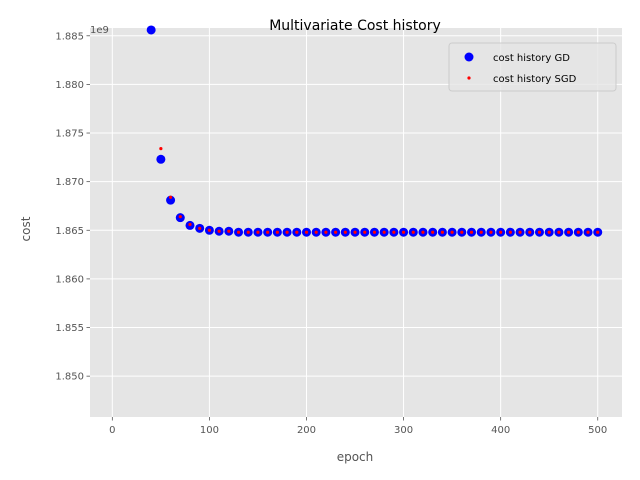 The height and width of the screenshot is (480, 640). I want to click on x-tick-label: 200, so click(306, 430).